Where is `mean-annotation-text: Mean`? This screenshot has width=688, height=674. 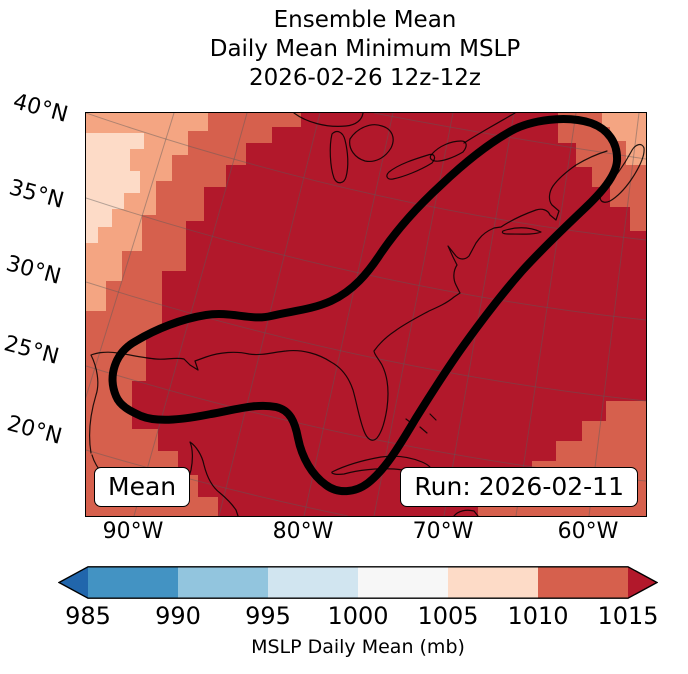 mean-annotation-text: Mean is located at coordinates (142, 486).